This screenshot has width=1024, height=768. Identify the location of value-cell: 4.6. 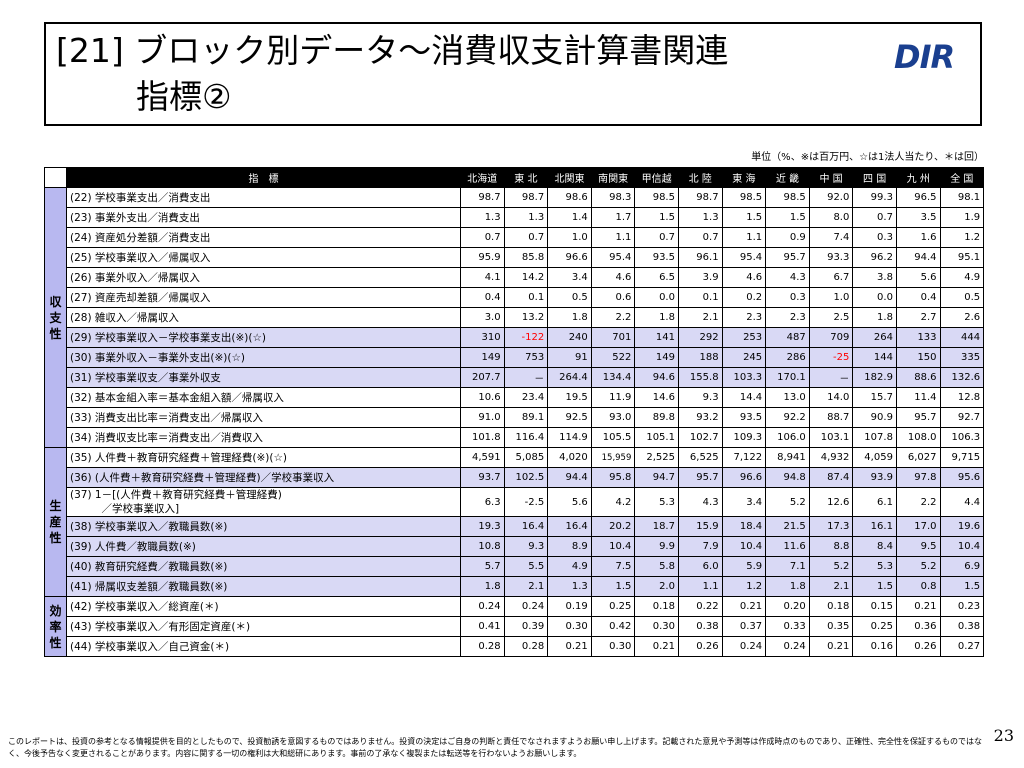
(613, 277).